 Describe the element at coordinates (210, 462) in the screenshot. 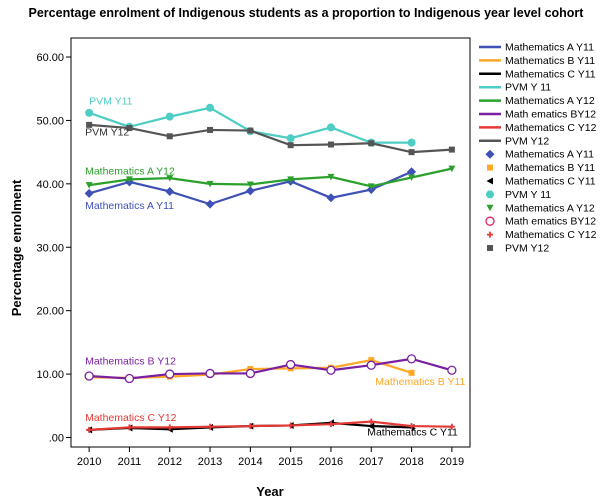

I see `x-tick-label: 2013` at that location.